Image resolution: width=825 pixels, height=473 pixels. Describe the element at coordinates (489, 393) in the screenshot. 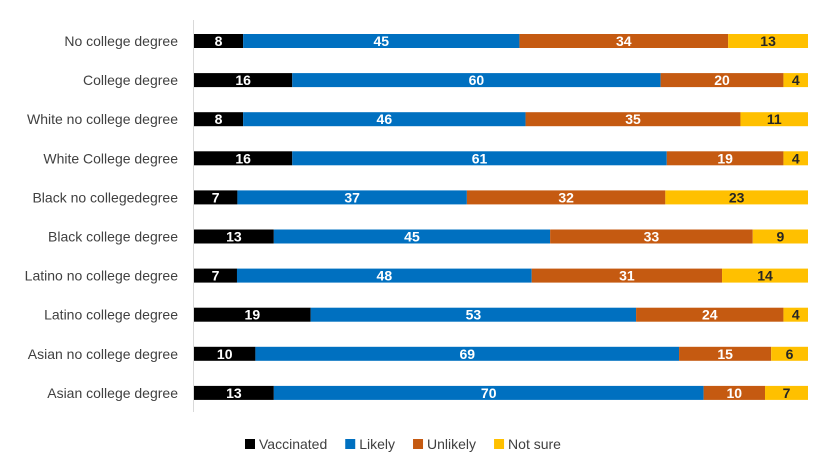

I see `data-label-likely-asian-college-degree: 70` at that location.